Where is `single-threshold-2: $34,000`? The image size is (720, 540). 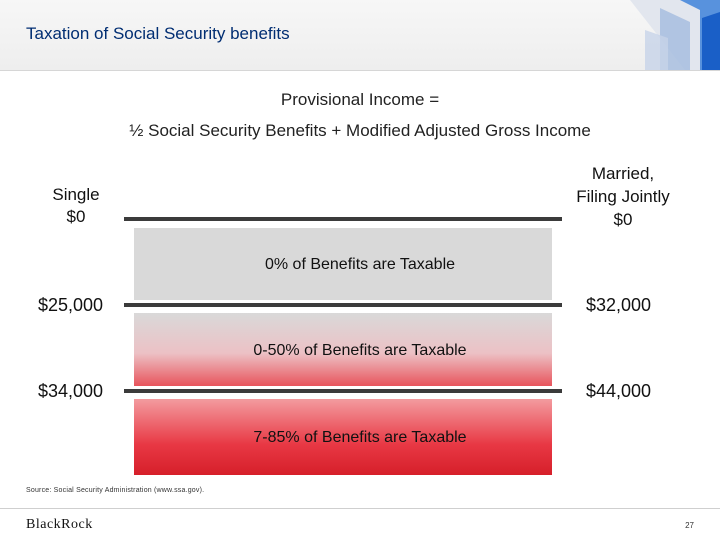 single-threshold-2: $34,000 is located at coordinates (71, 391).